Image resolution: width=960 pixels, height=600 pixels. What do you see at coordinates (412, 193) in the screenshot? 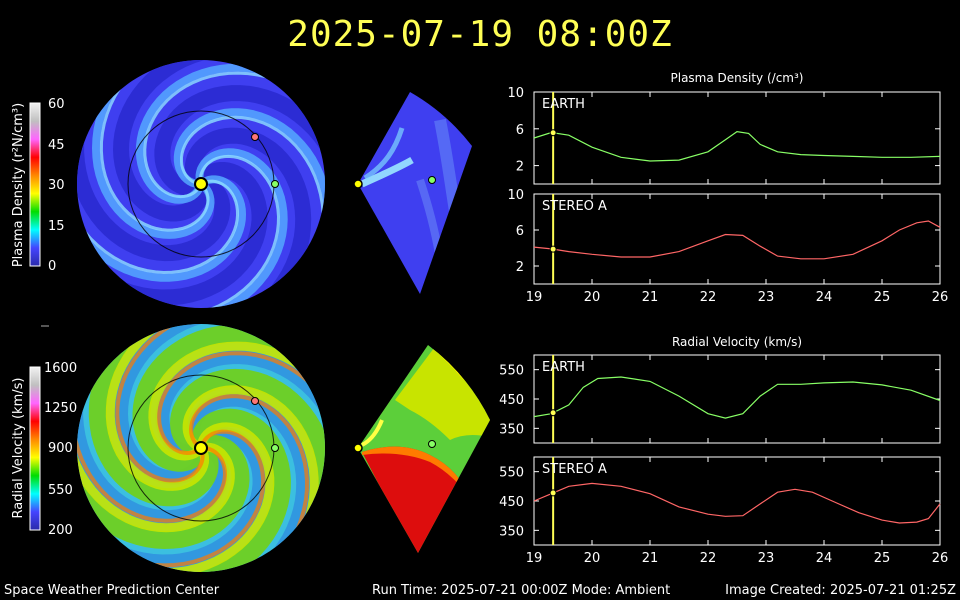
I see `density-meridional-view` at bounding box center [412, 193].